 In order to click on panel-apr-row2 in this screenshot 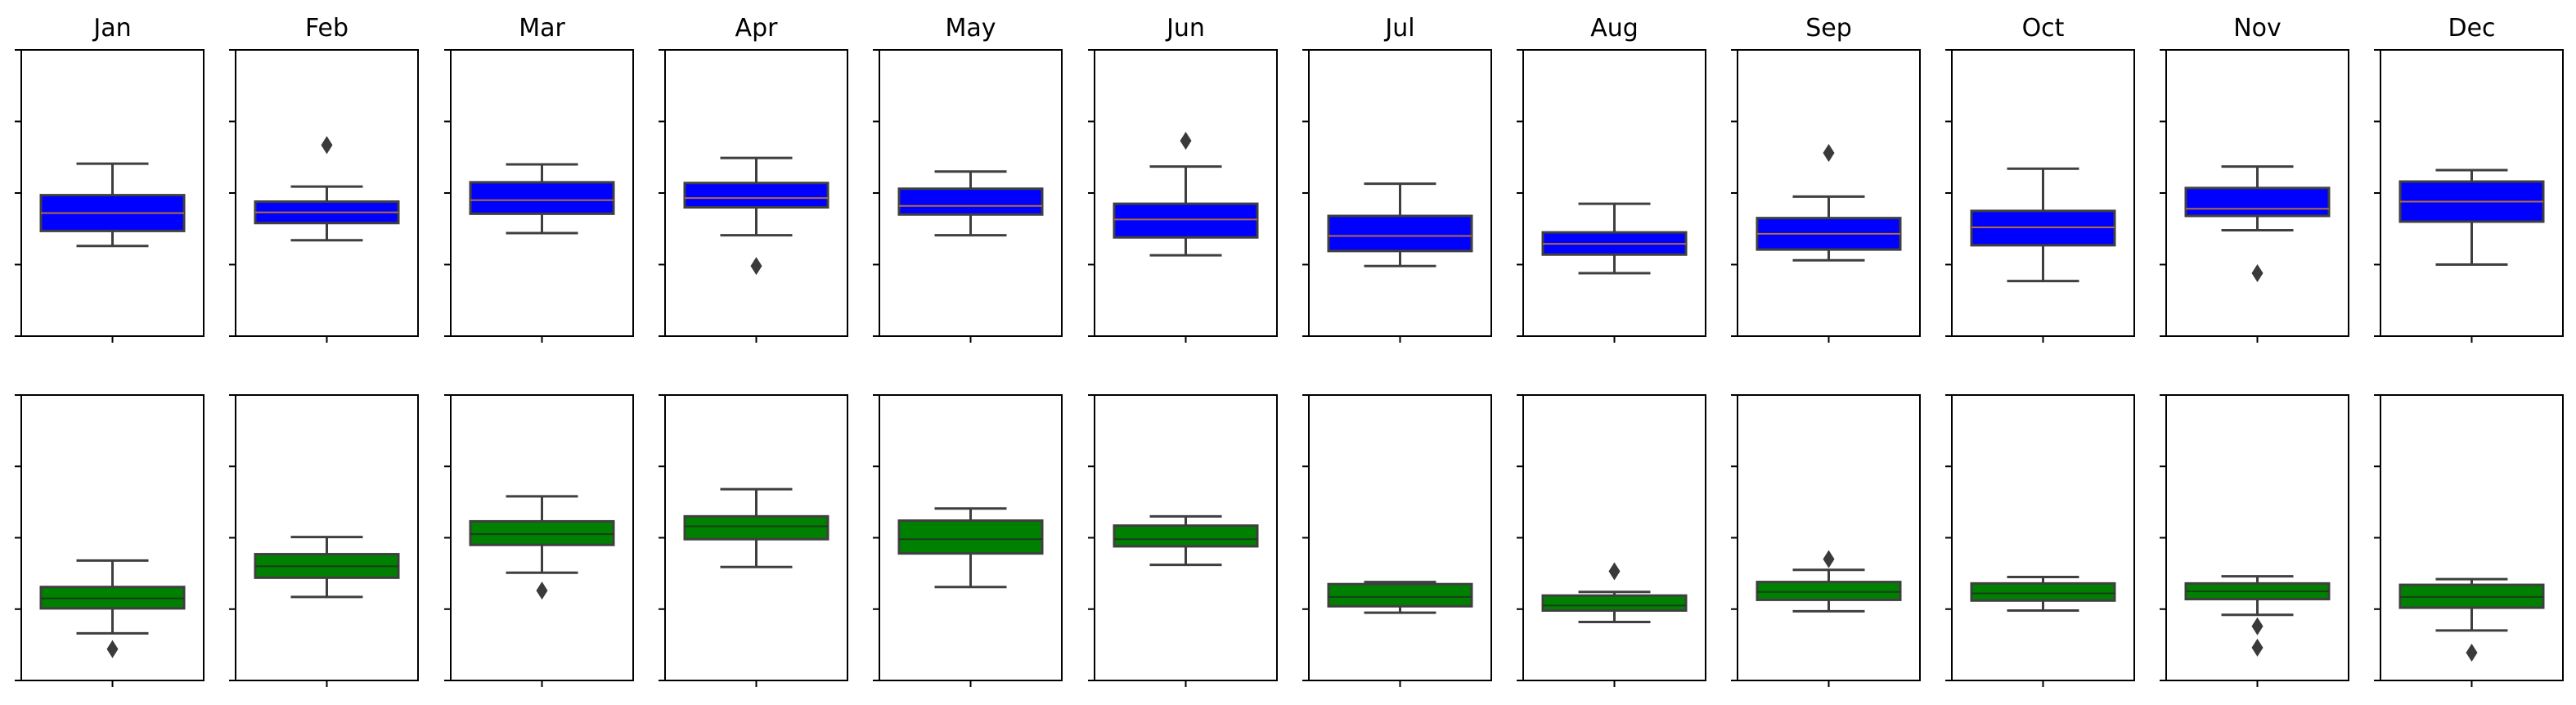, I will do `click(753, 540)`.